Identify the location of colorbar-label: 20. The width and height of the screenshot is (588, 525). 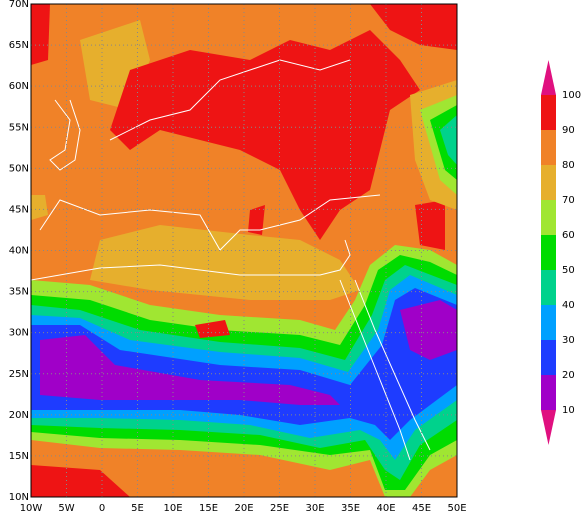
(568, 375).